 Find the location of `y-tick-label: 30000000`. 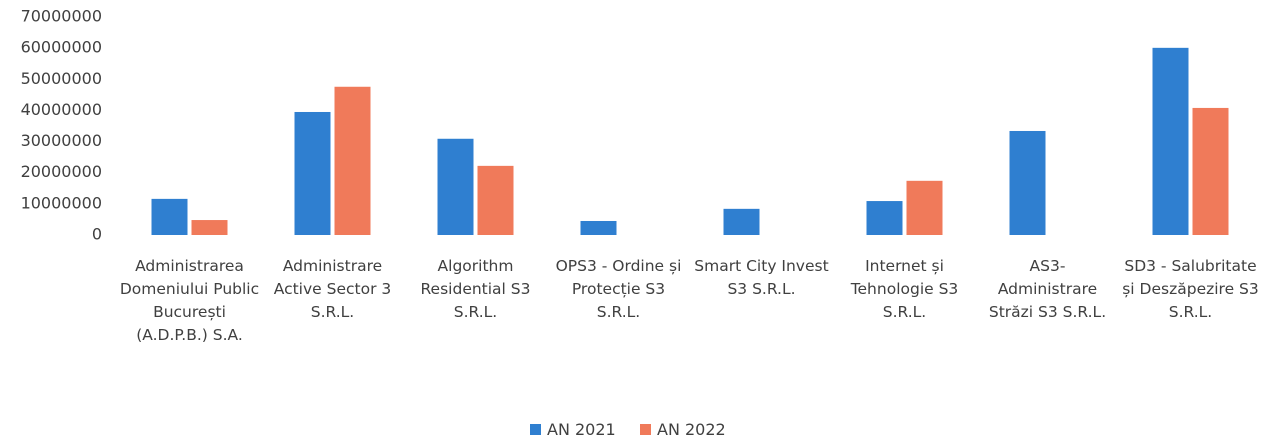

y-tick-label: 30000000 is located at coordinates (61, 140).